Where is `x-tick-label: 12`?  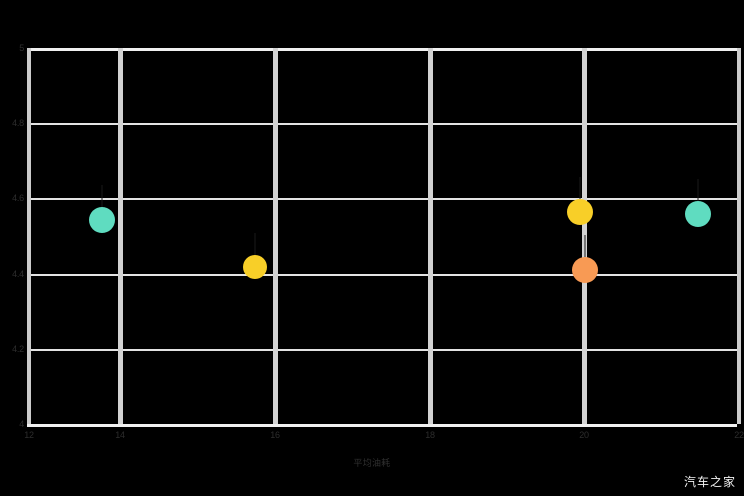
x-tick-label: 12 is located at coordinates (29, 435).